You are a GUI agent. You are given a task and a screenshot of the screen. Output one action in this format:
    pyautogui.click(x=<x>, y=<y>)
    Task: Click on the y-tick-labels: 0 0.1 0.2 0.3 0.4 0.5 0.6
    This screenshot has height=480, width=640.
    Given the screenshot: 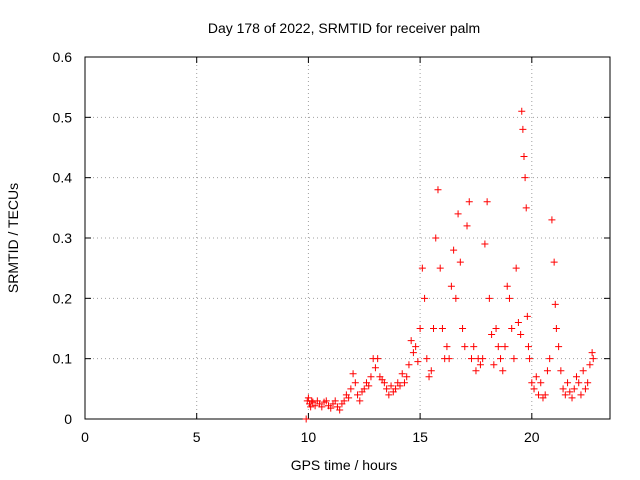 What is the action you would take?
    pyautogui.click(x=63, y=238)
    